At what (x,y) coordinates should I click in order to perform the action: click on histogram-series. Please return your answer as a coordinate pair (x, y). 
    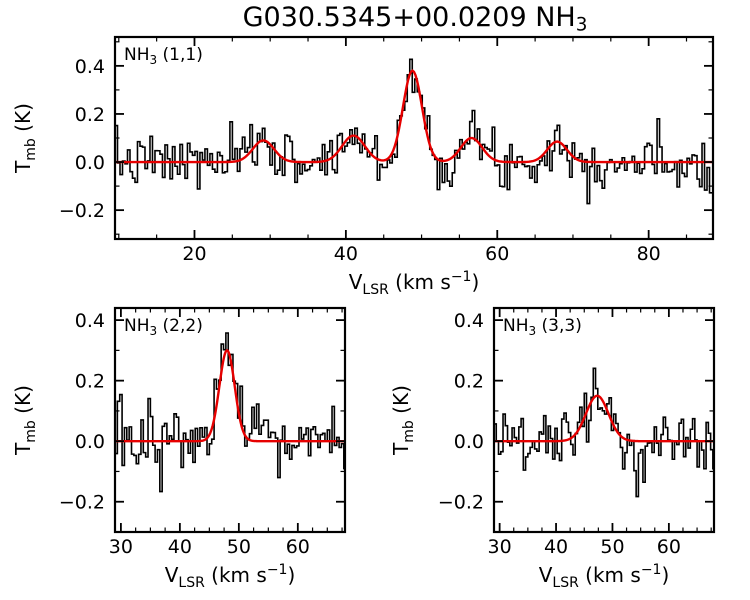
    Looking at the image, I should click on (604, 432).